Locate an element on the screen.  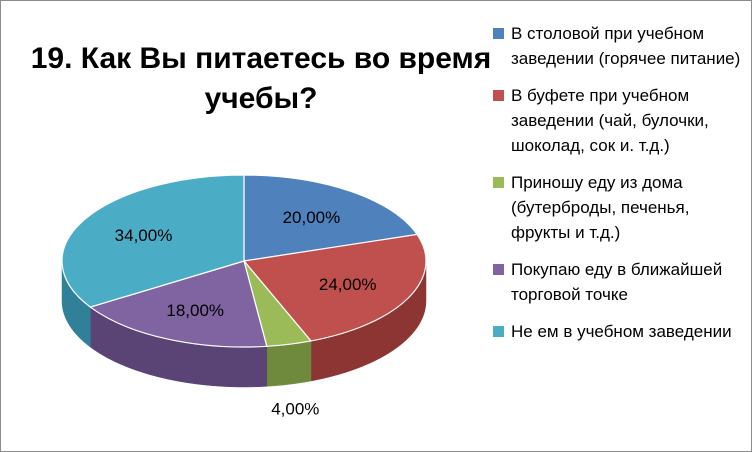
legend-item-4: Покупаю еду в ближайшей торговой точке is located at coordinates (620, 282).